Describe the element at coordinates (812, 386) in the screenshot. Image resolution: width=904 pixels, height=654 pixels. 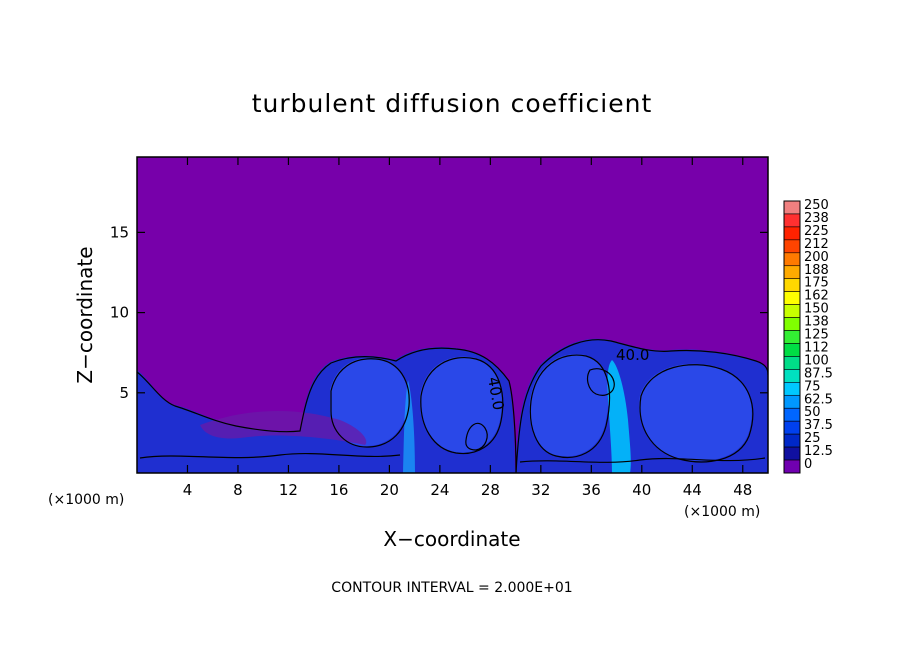
I see `colorbar-label: 75` at that location.